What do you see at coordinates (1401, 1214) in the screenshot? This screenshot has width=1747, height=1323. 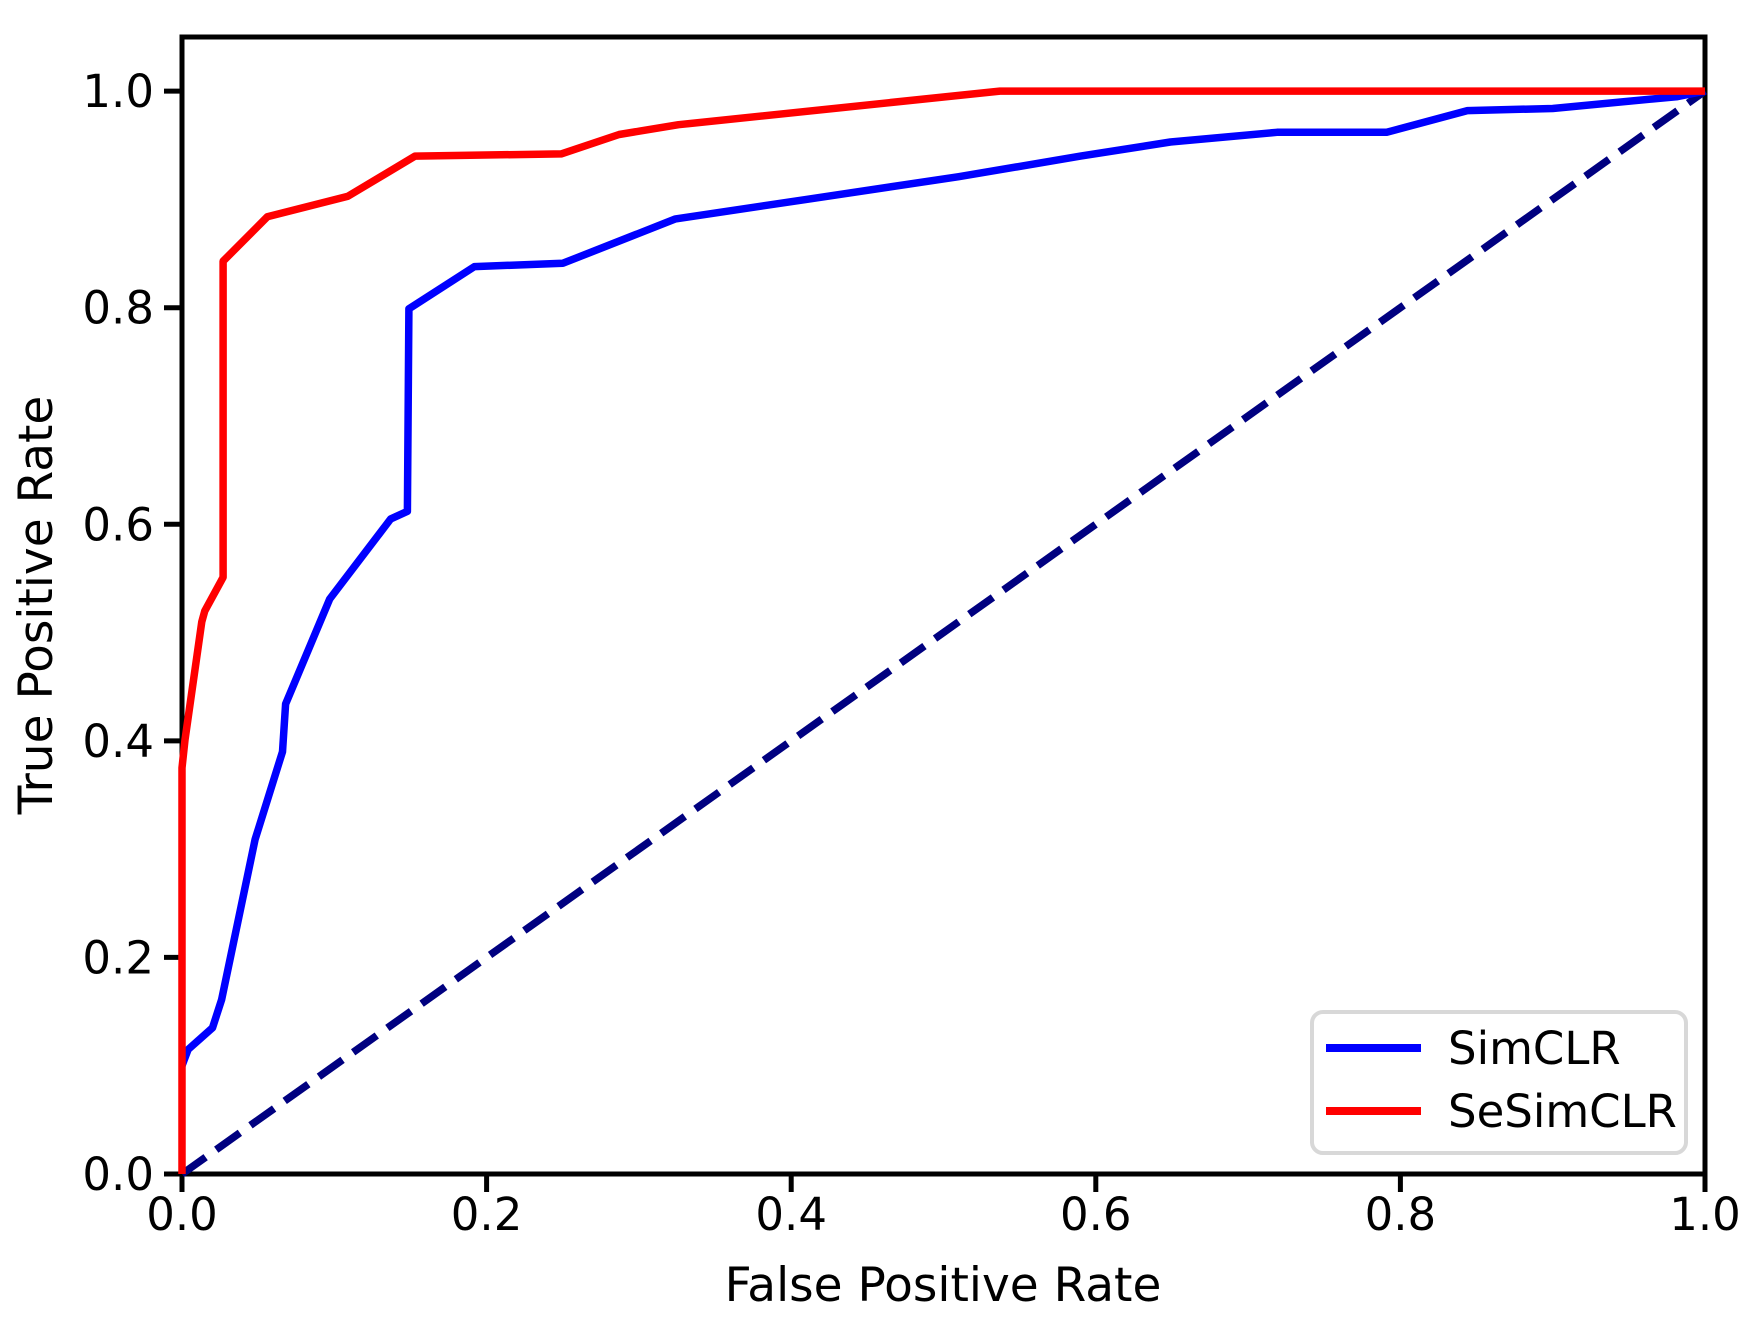 I see `x-tick-label: 0.8` at bounding box center [1401, 1214].